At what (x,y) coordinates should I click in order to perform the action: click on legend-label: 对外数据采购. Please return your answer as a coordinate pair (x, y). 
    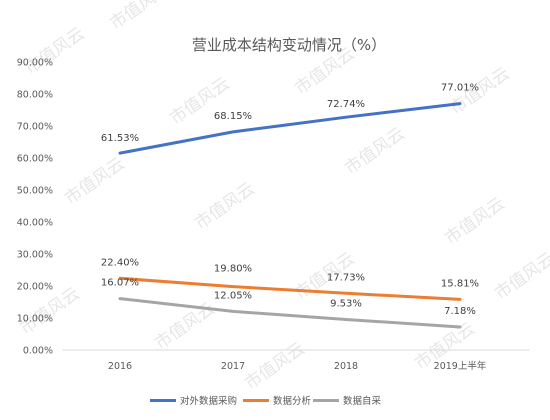
    Looking at the image, I should click on (208, 401).